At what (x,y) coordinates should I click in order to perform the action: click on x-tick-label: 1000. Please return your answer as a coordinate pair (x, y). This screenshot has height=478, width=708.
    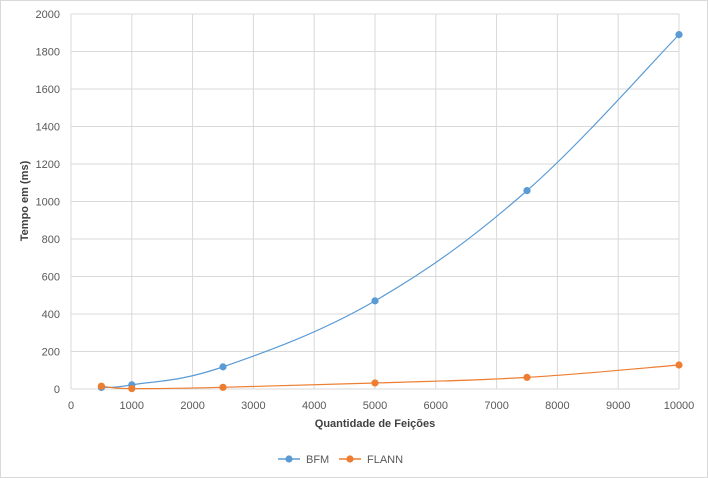
    Looking at the image, I should click on (132, 406).